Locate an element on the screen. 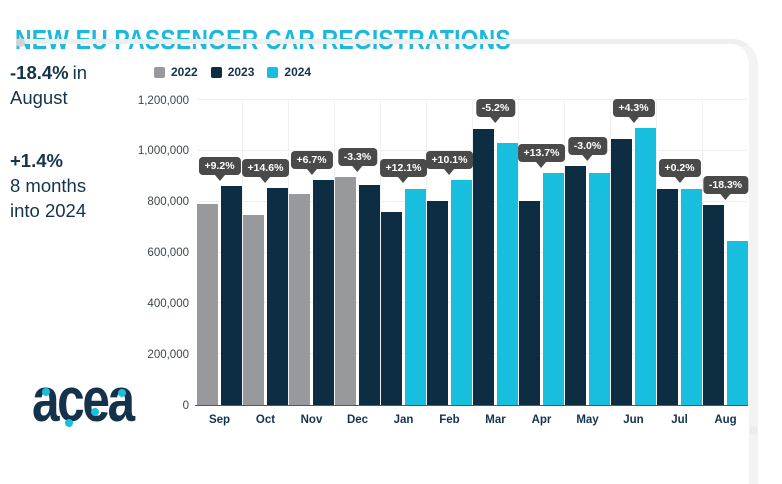 Image resolution: width=782 pixels, height=484 pixels. pct-badge-text: -3.3% is located at coordinates (357, 157).